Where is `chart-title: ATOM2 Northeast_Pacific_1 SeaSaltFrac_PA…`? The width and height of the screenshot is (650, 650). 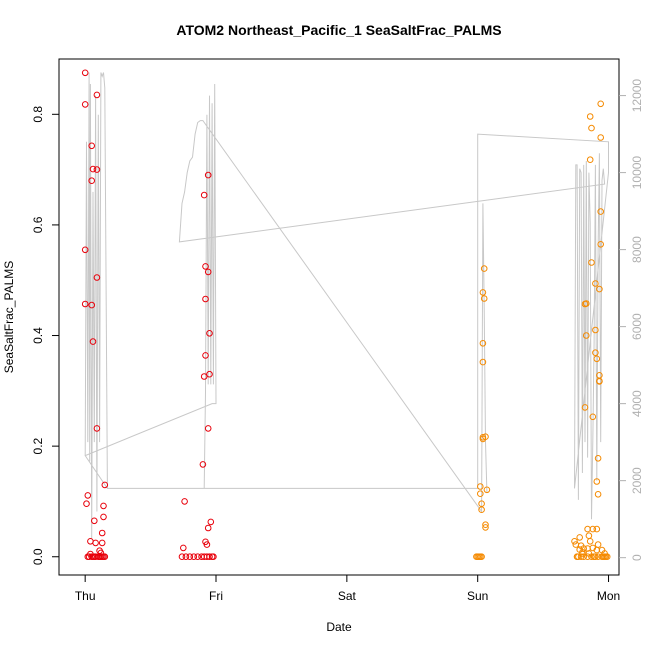
chart-title: ATOM2 Northeast_Pacific_1 SeaSaltFrac_PA… is located at coordinates (338, 30).